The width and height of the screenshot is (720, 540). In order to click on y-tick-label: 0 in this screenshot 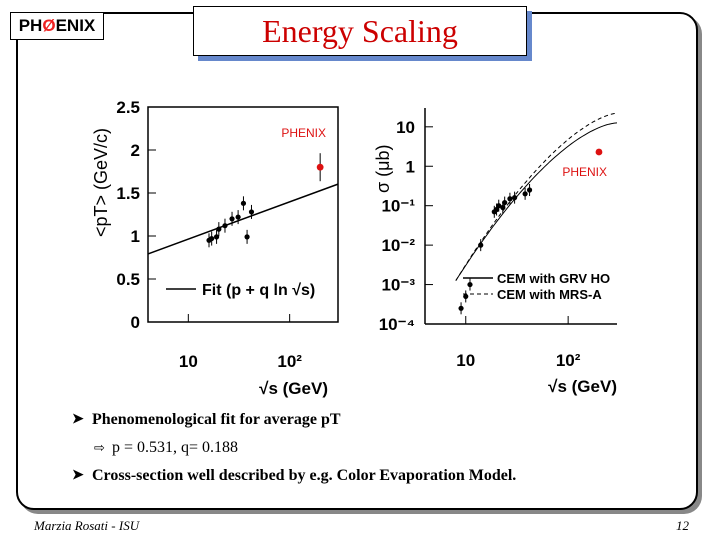, I will do `click(135, 322)`.